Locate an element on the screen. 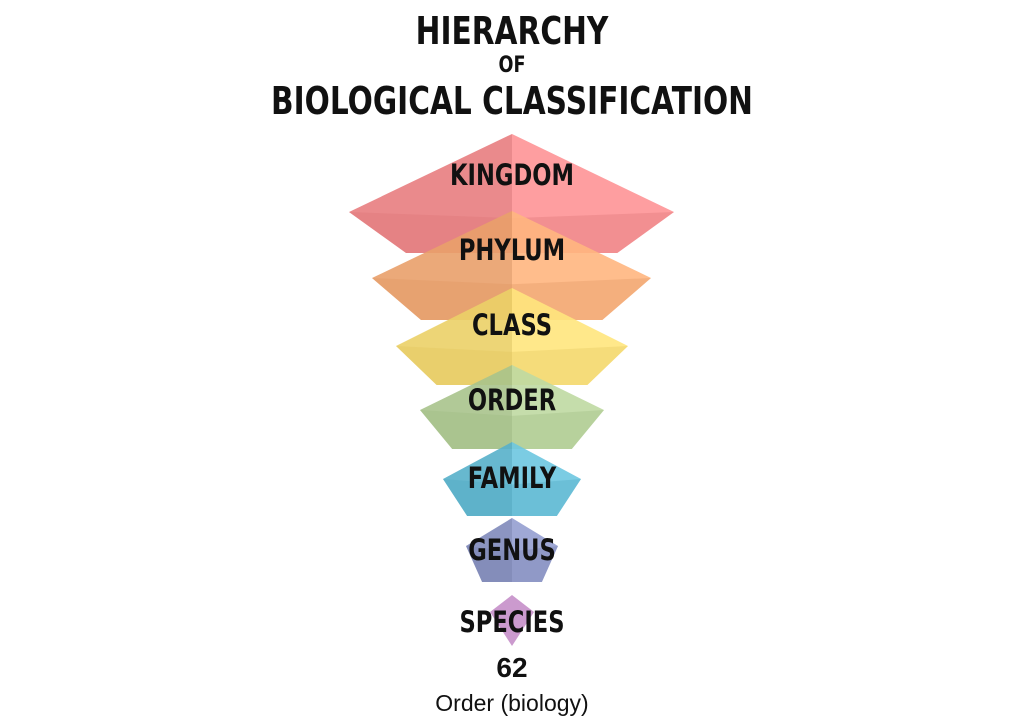  level-label-species: SPECIES is located at coordinates (511, 622).